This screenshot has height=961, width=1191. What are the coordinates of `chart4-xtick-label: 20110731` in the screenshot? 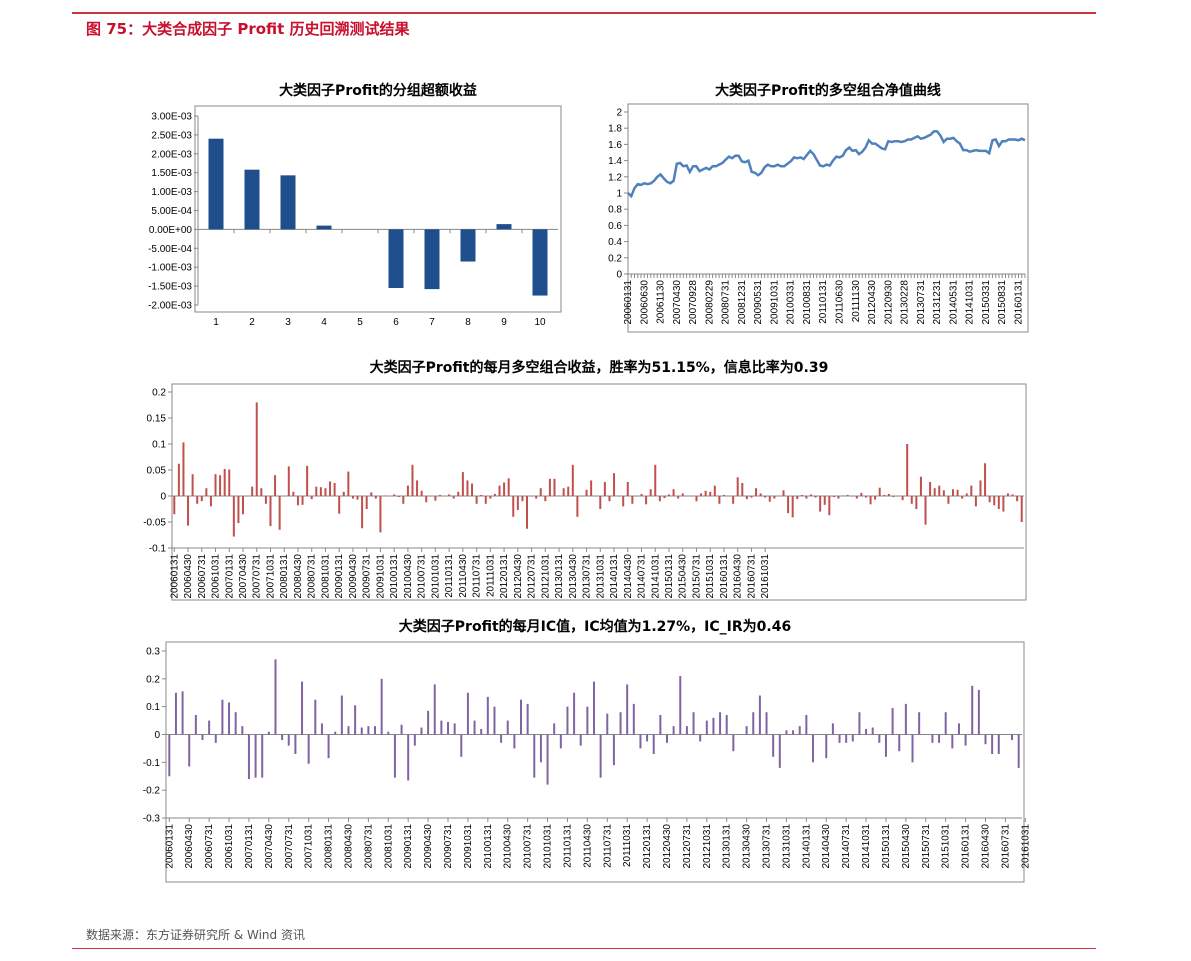 It's located at (607, 846).